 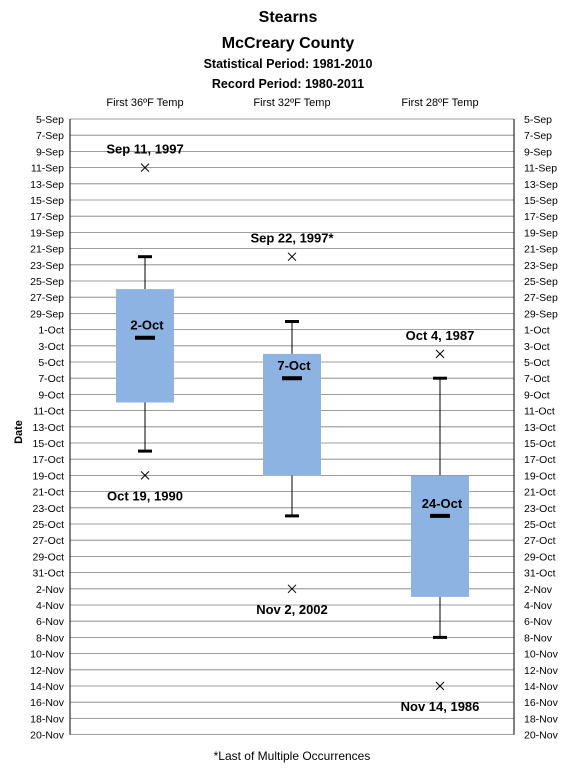 I want to click on category-label: First 32ºF Temp, so click(x=291, y=103).